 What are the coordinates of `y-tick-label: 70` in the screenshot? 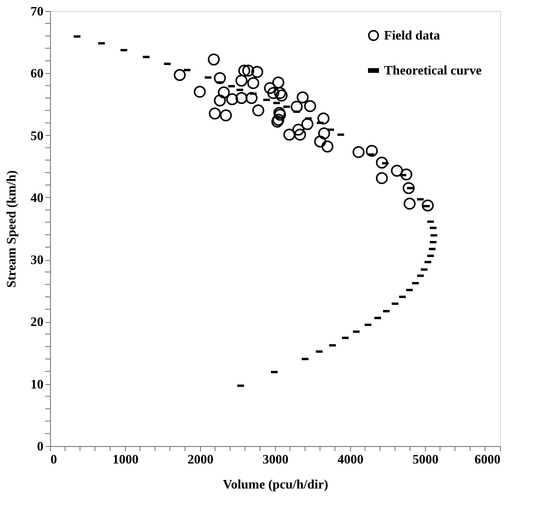 It's located at (37, 11).